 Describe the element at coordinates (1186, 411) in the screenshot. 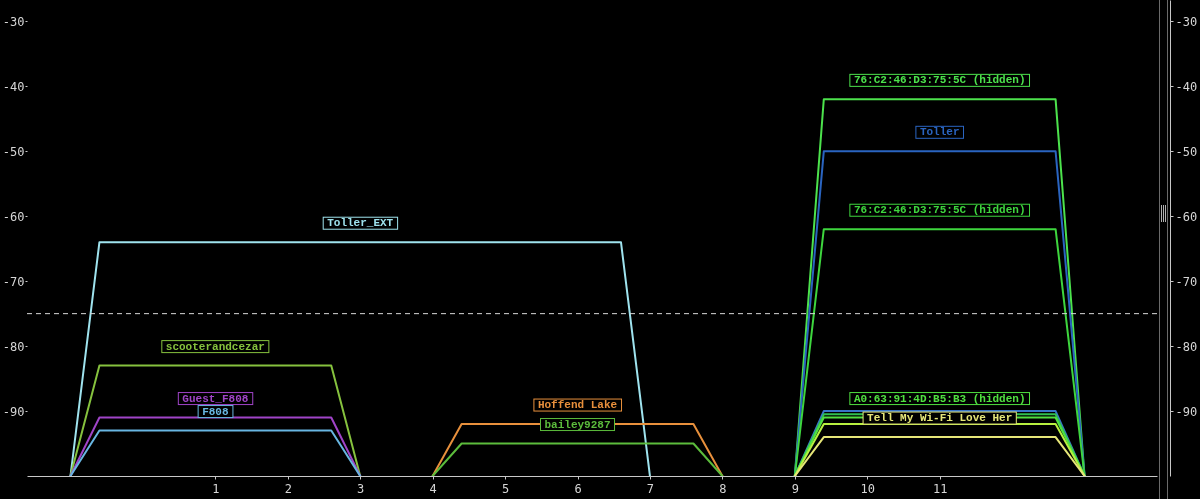

I see `y2-tick-label: -90` at that location.